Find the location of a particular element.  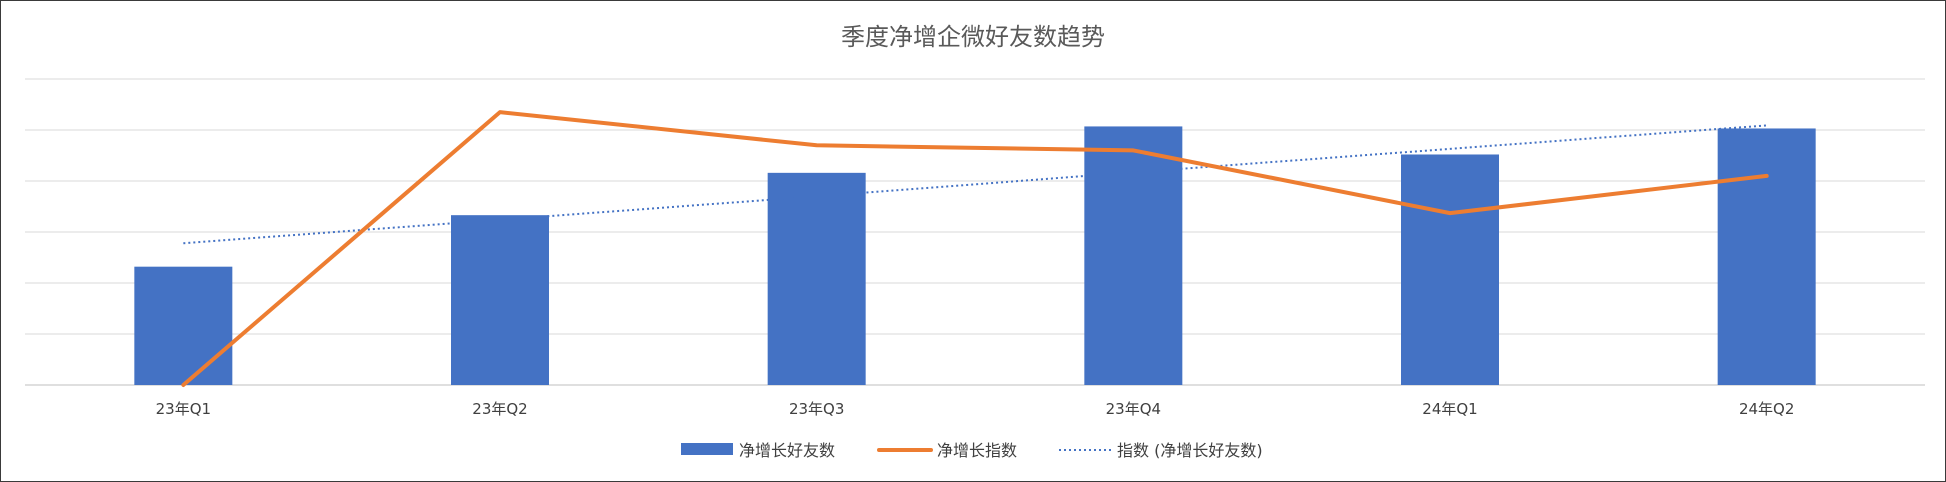

x-tick-label: 23年Q2 is located at coordinates (499, 409).